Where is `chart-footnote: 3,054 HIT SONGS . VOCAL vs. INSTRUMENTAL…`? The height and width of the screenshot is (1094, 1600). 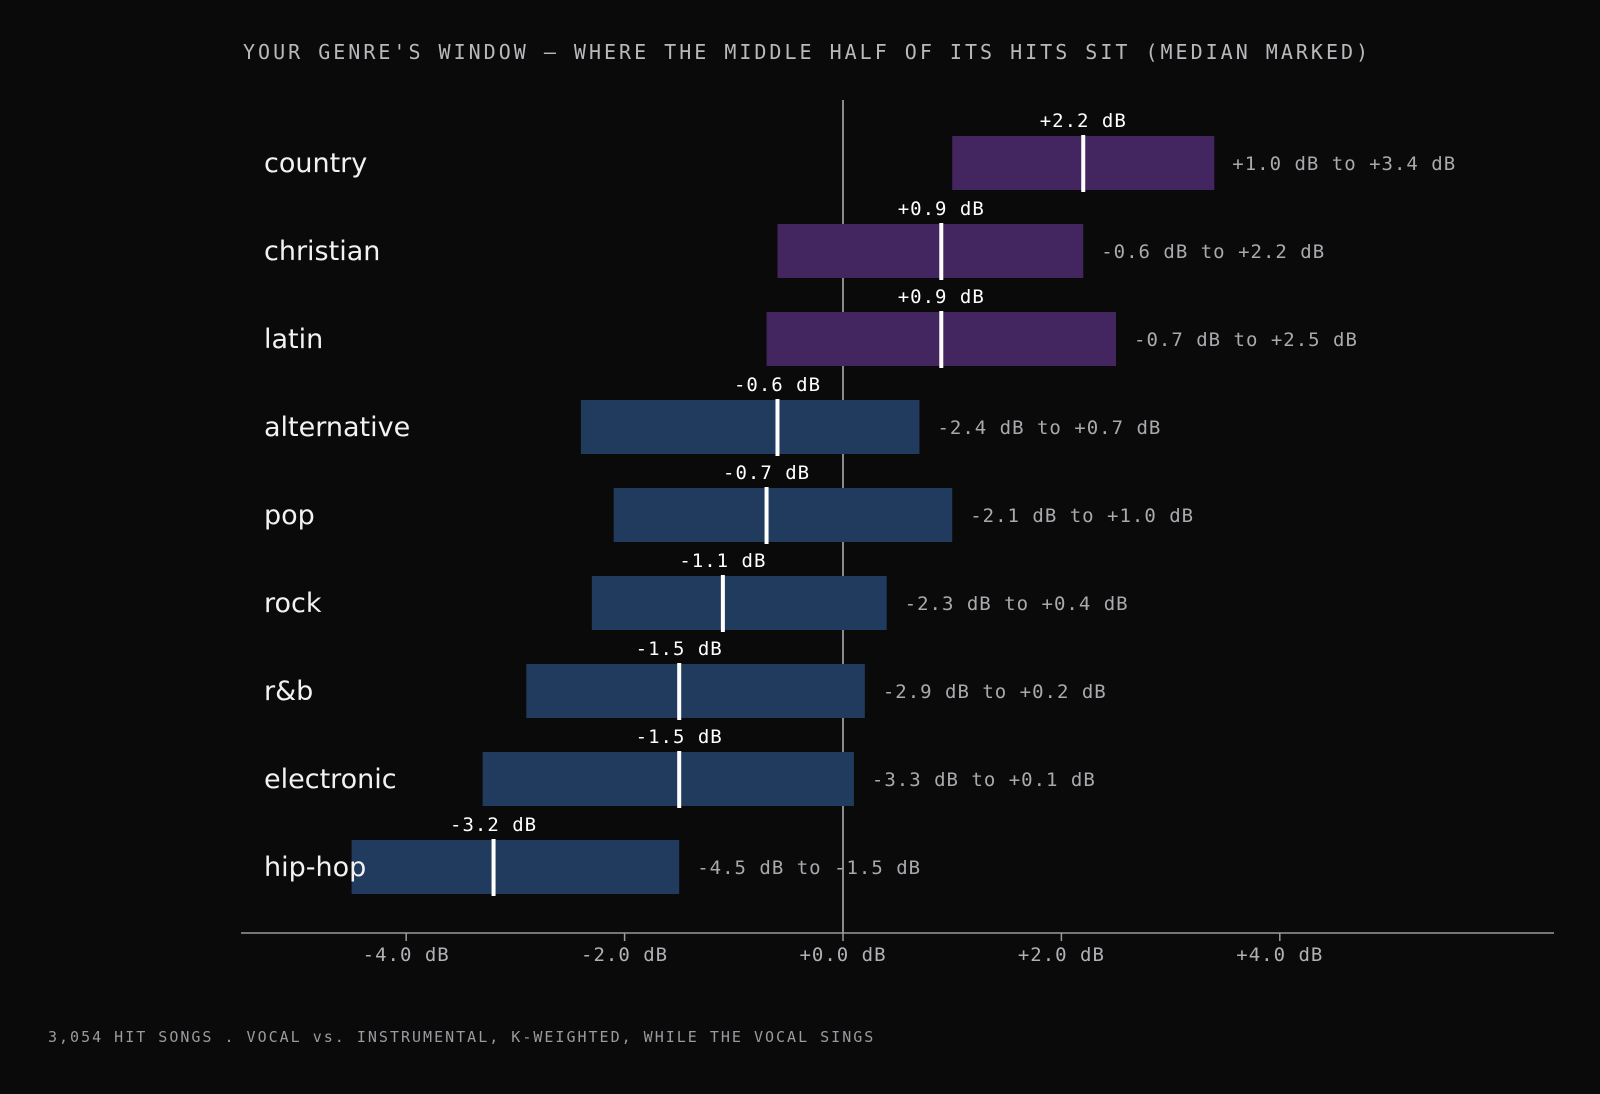 chart-footnote: 3,054 HIT SONGS . VOCAL vs. INSTRUMENTAL… is located at coordinates (462, 1037).